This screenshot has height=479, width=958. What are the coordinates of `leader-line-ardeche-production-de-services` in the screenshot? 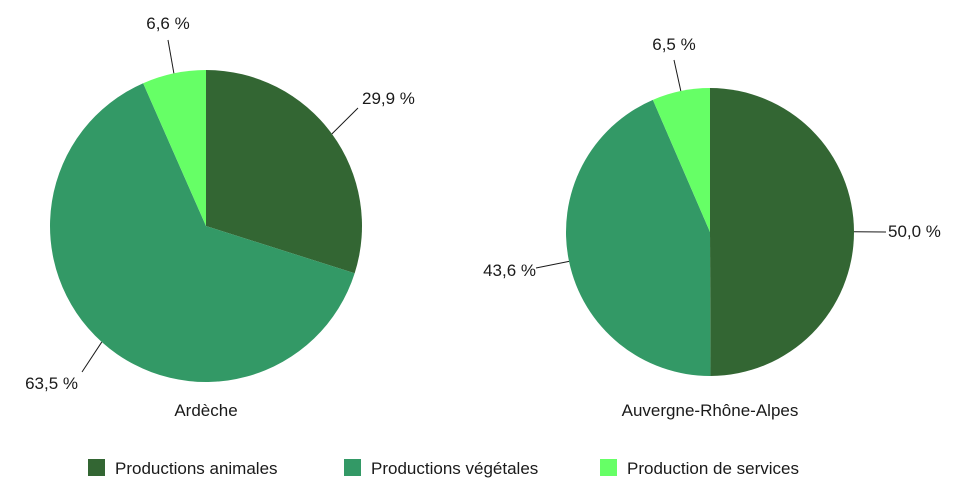 It's located at (171, 56).